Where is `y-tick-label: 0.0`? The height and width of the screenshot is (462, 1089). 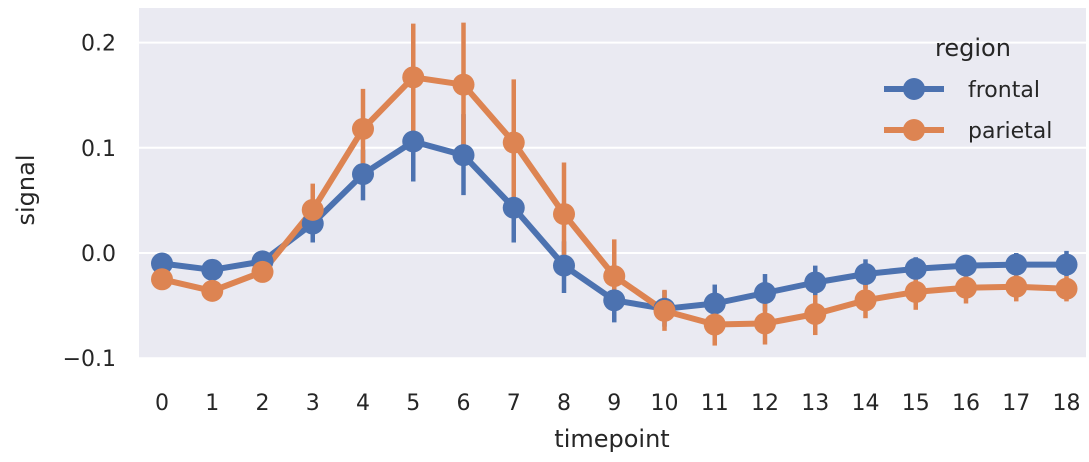
y-tick-label: 0.0 is located at coordinates (98, 254).